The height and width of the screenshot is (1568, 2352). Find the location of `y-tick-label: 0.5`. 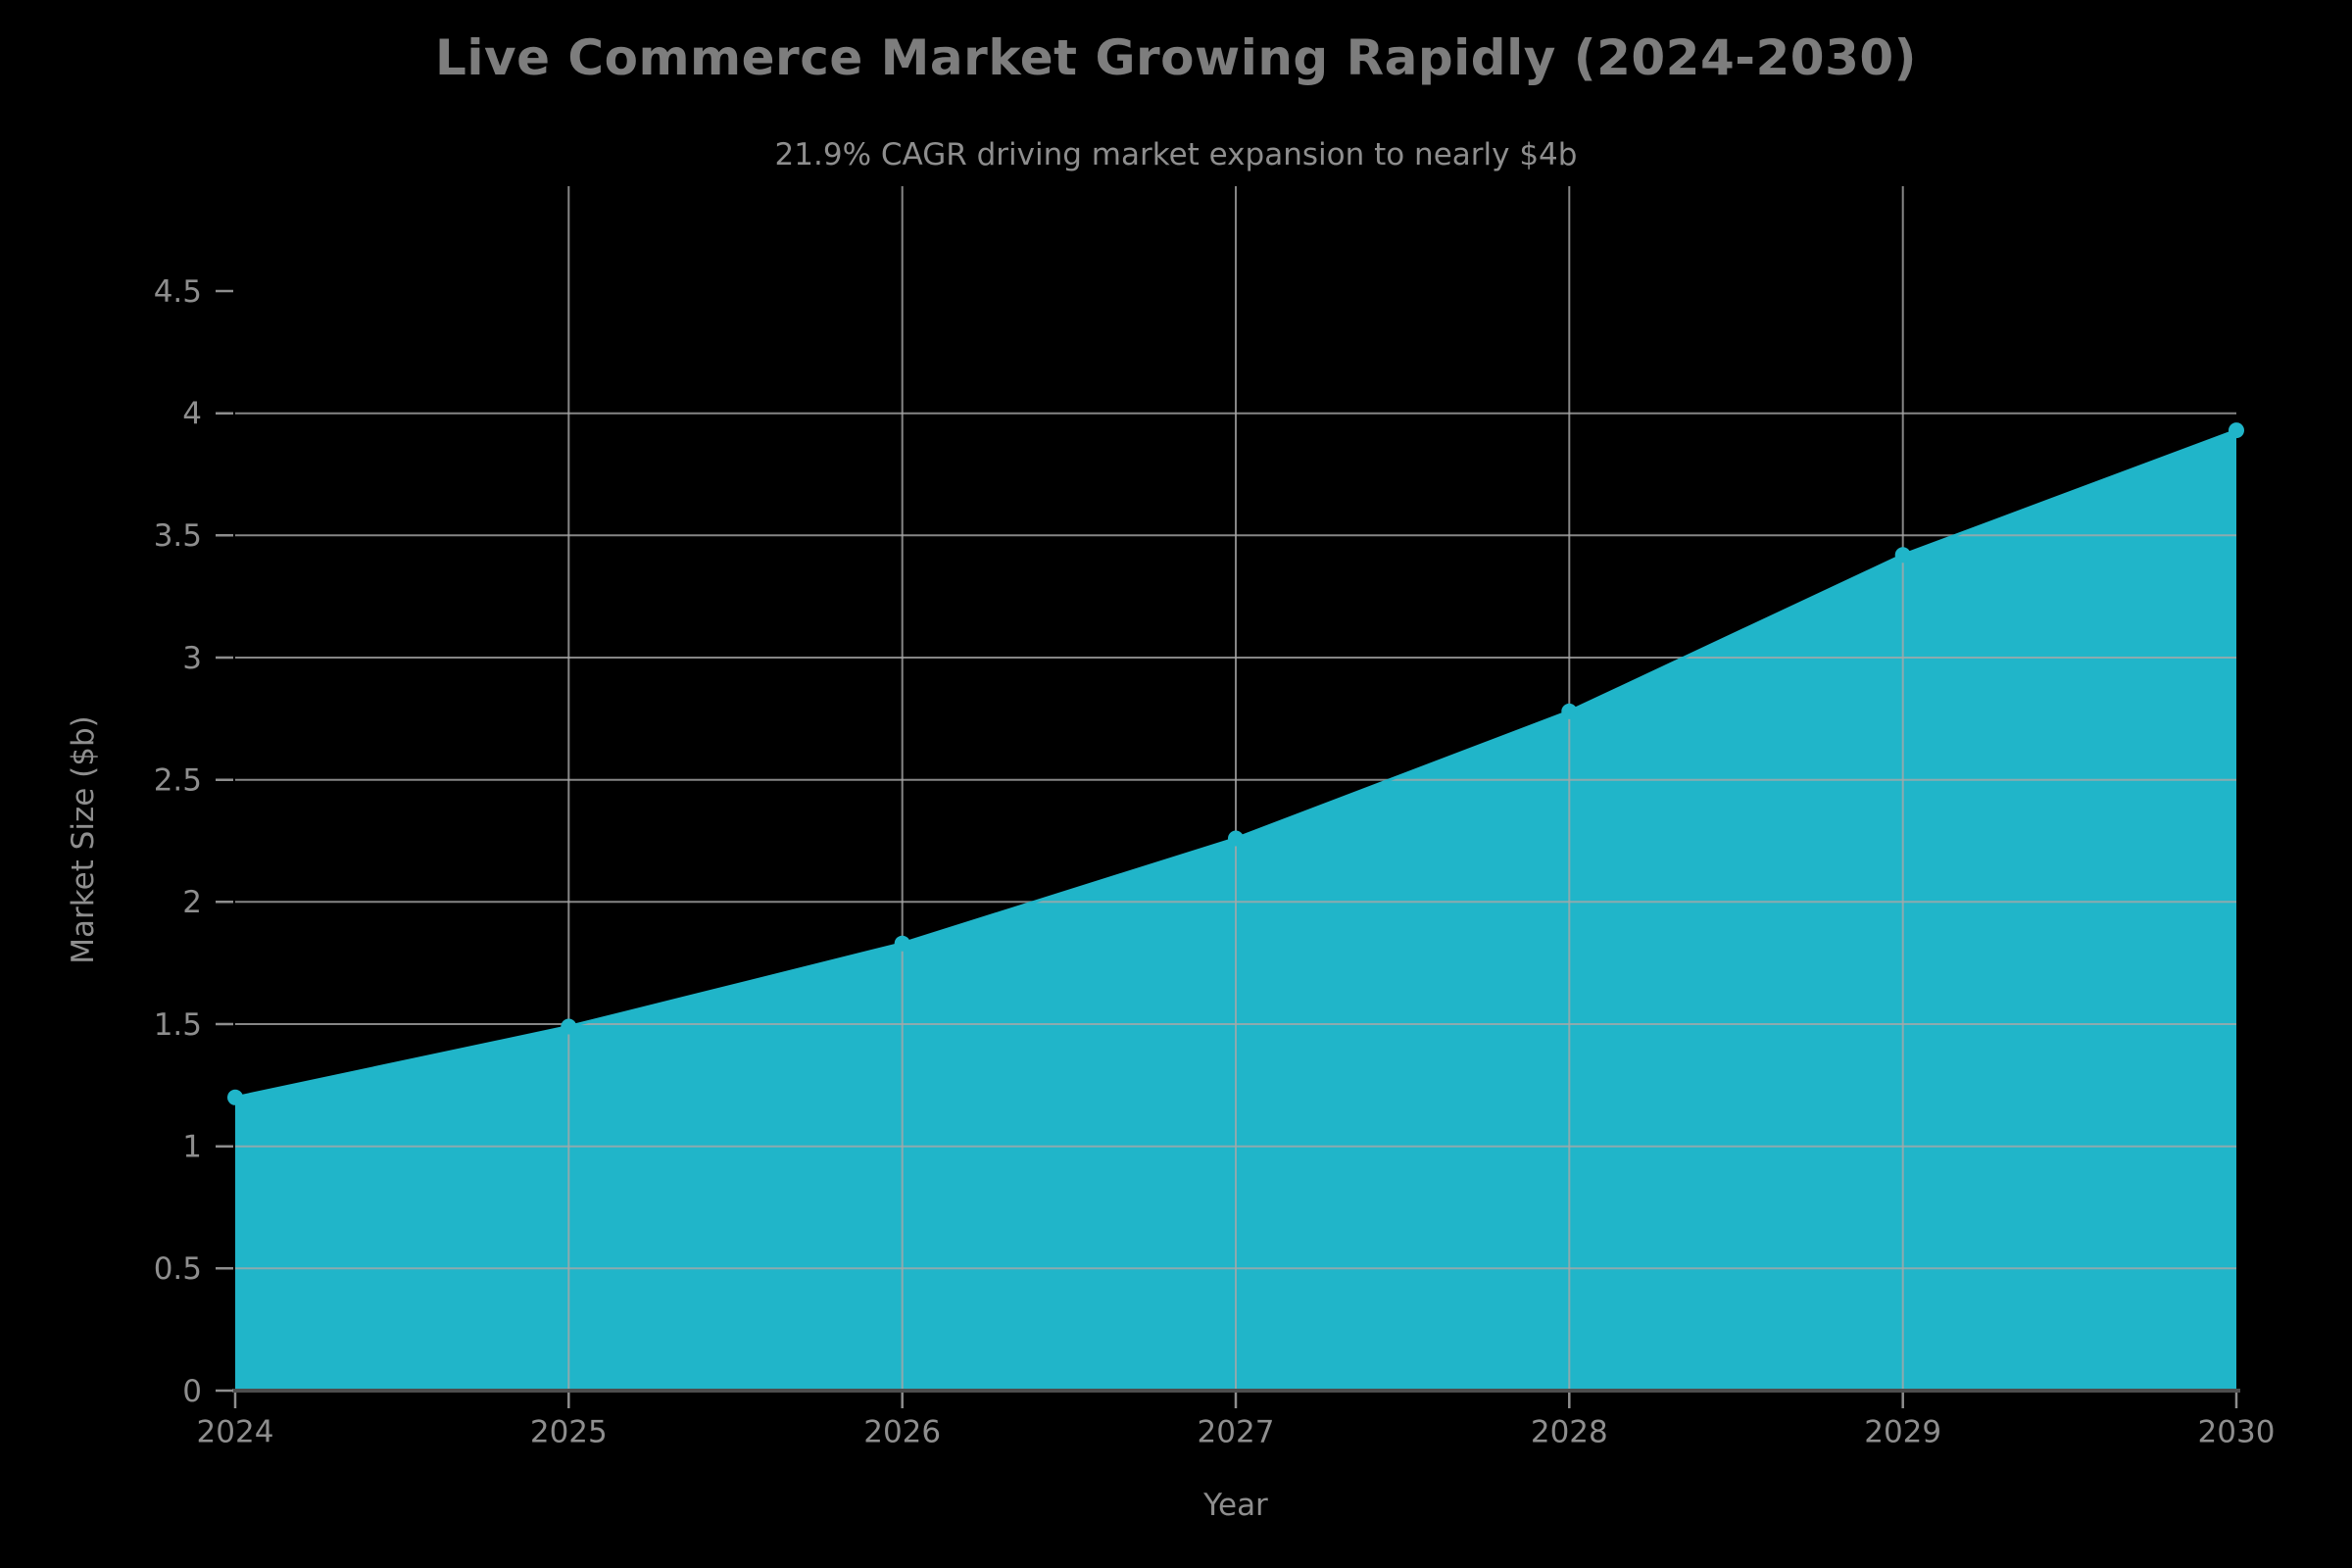

y-tick-label: 0.5 is located at coordinates (178, 1269).